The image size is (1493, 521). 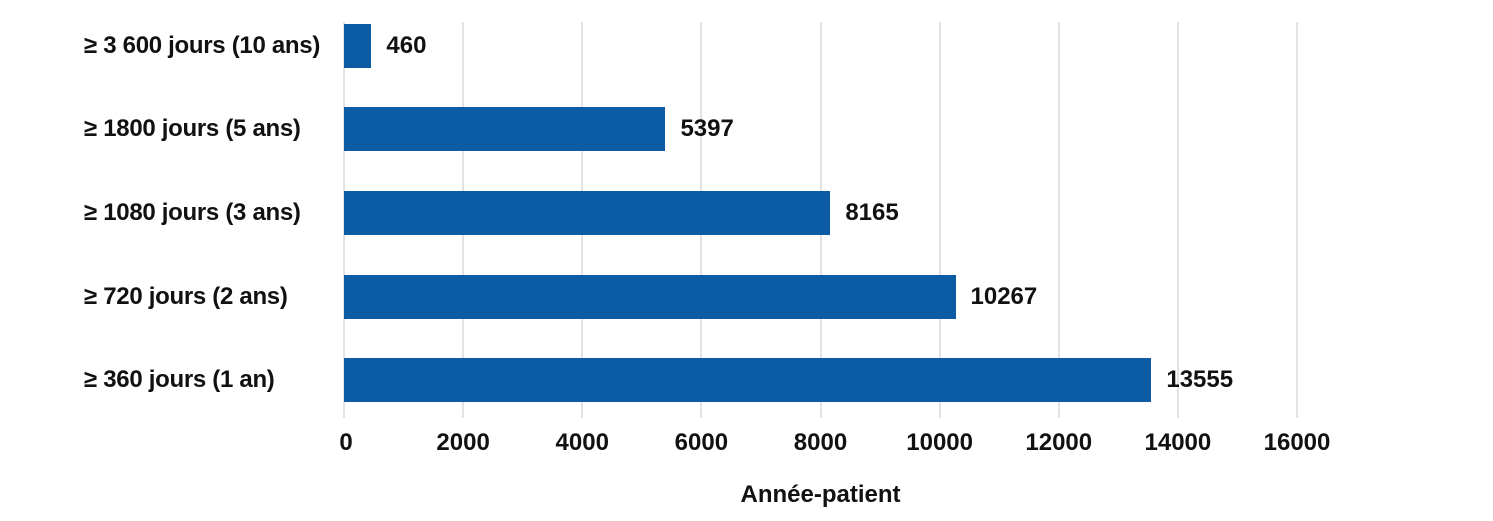 What do you see at coordinates (1004, 296) in the screenshot?
I see `bar-value-label: 10267` at bounding box center [1004, 296].